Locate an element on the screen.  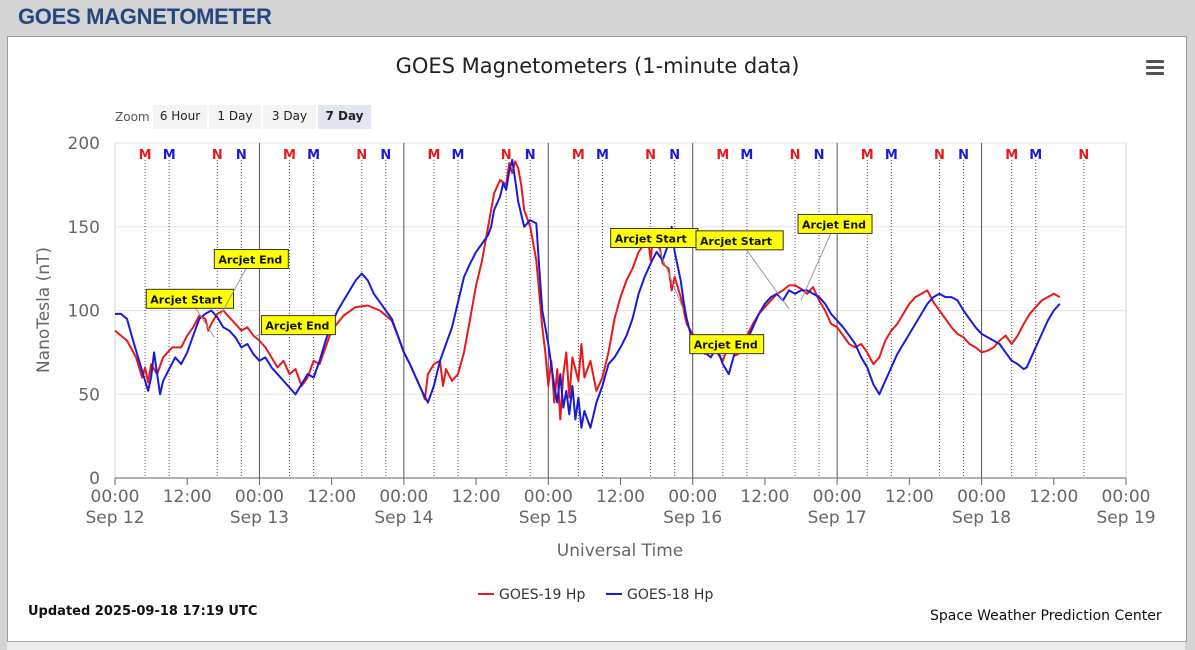
legend: GOES-19 Hp GOES-18 Hp is located at coordinates (595, 595).